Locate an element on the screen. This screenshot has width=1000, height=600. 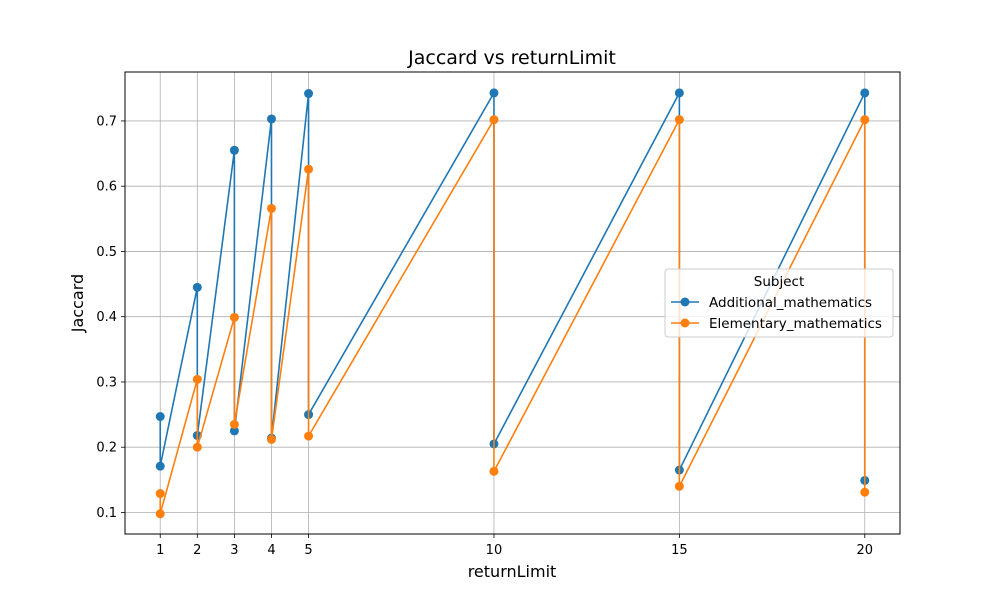
x-tick-label: 3 is located at coordinates (234, 550).